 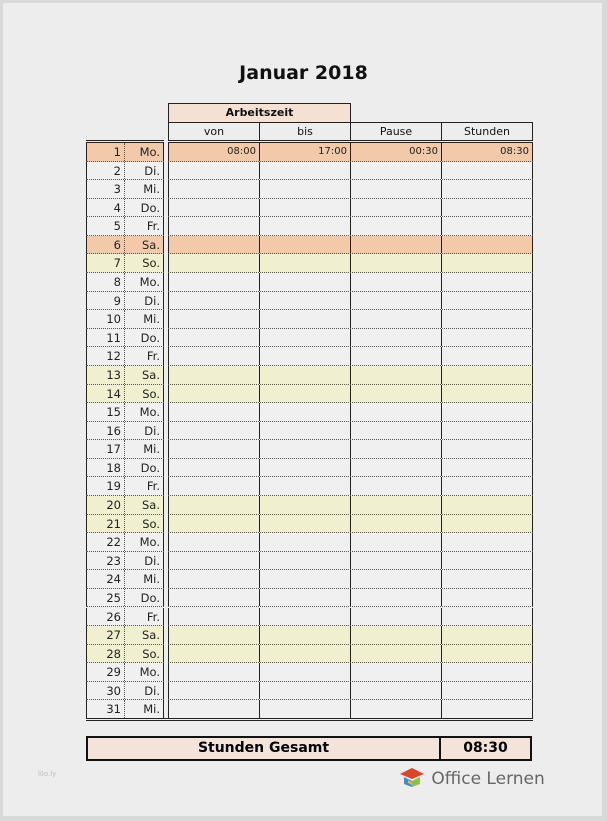 I want to click on cell-bis: 17:00, so click(x=304, y=152).